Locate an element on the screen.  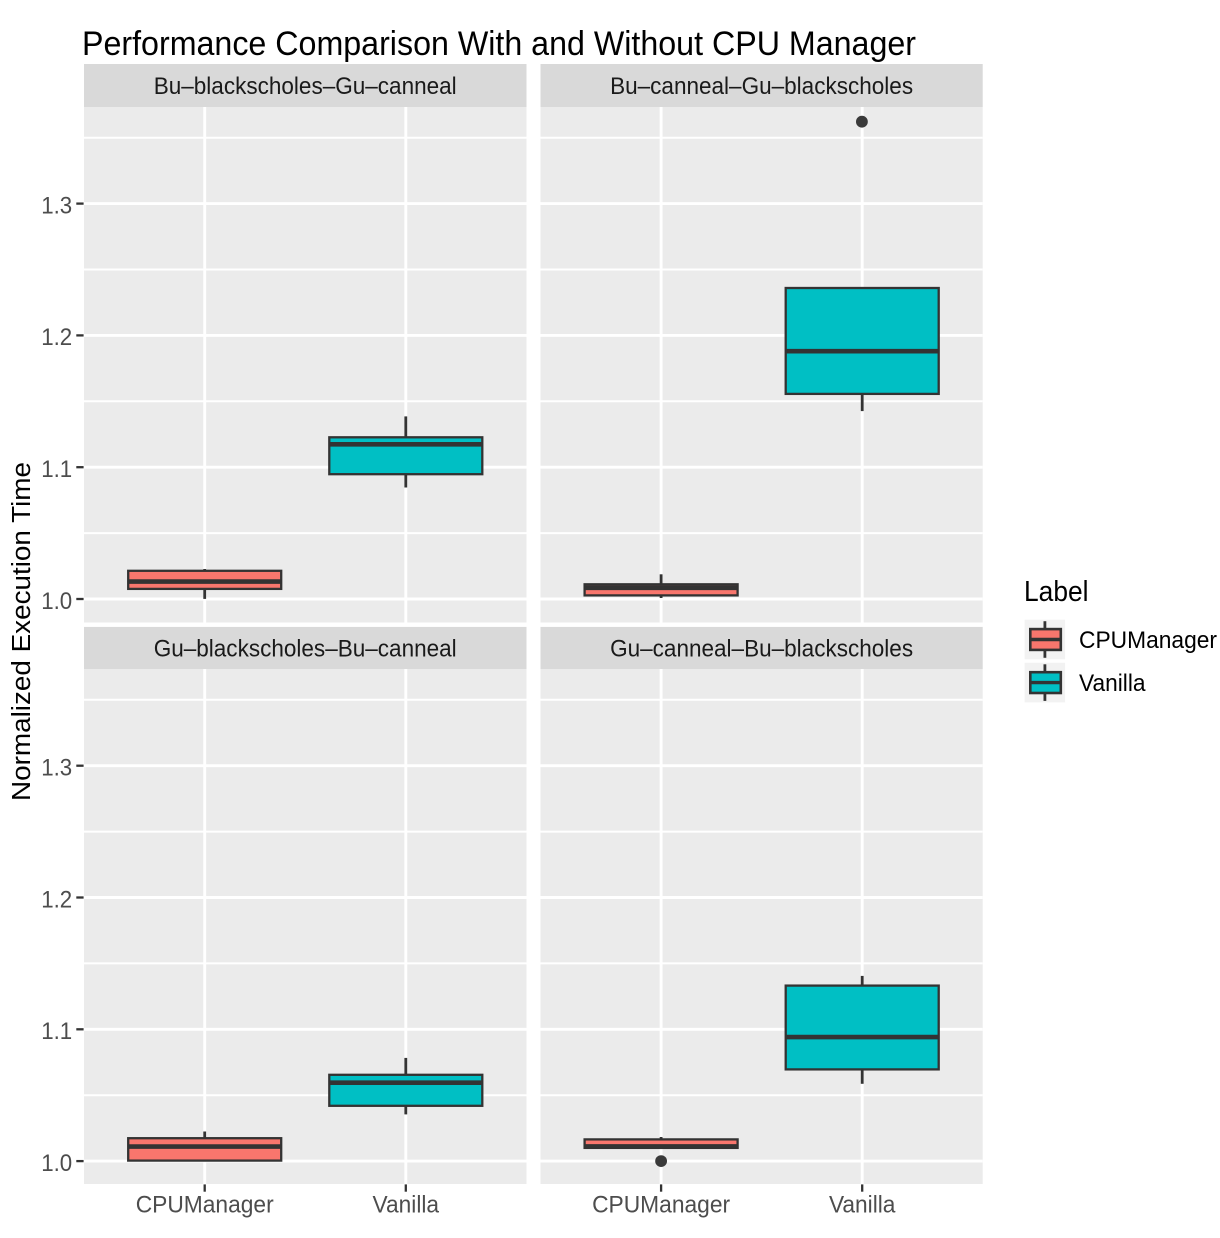
svg-text: Normalized Execution Time is located at coordinates (22, 631).